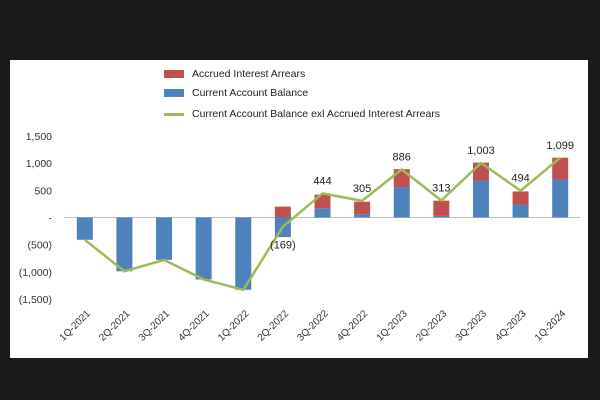 This screenshot has height=400, width=600. Describe the element at coordinates (155, 326) in the screenshot. I see `x-tick-label: 3Q-2021` at that location.